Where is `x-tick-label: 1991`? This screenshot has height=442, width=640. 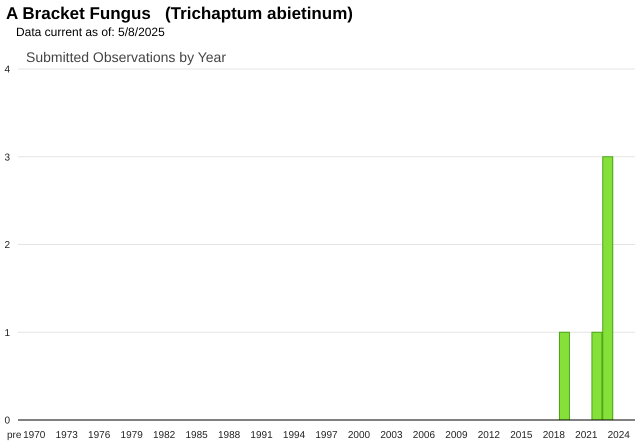
x-tick-label: 1991 is located at coordinates (262, 435).